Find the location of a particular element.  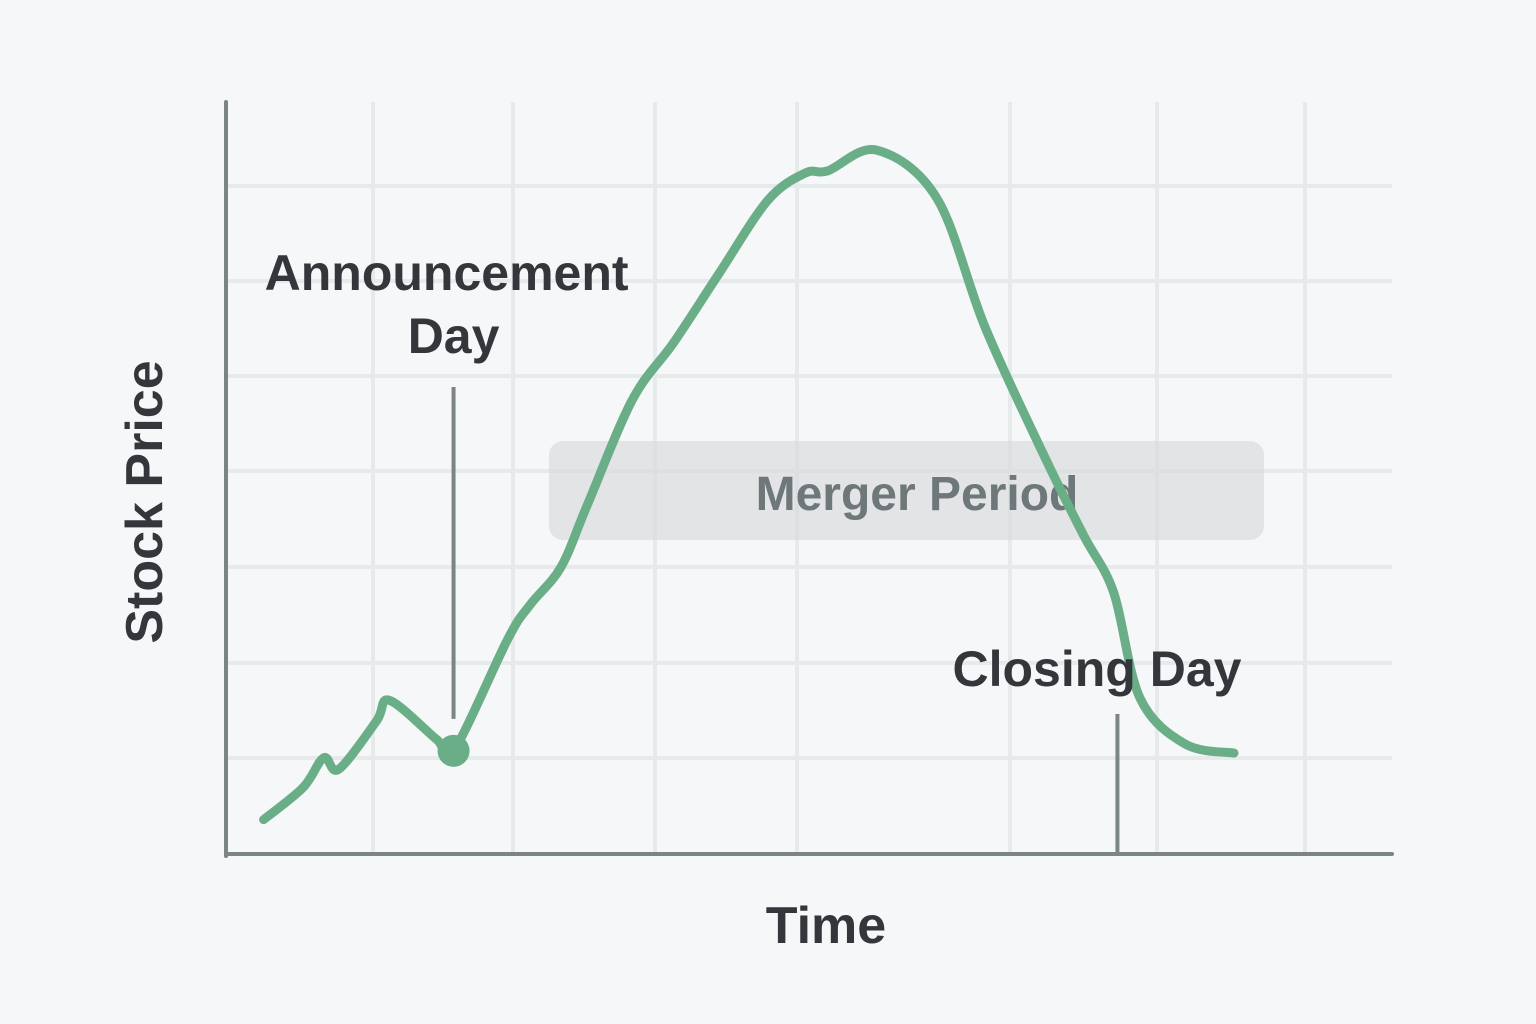

x-axis-label: Time is located at coordinates (826, 926).